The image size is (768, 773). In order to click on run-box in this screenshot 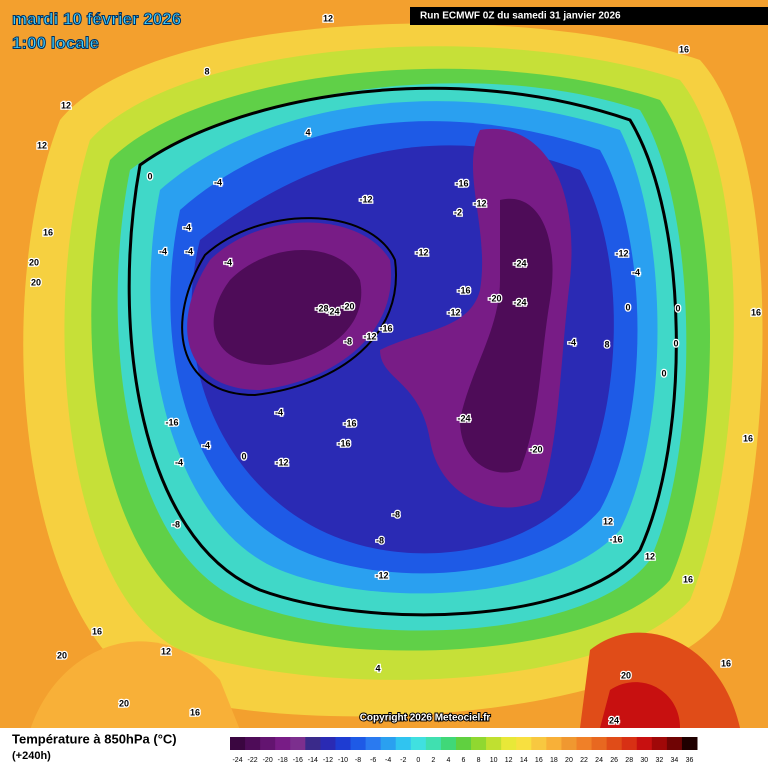, I will do `click(589, 16)`.